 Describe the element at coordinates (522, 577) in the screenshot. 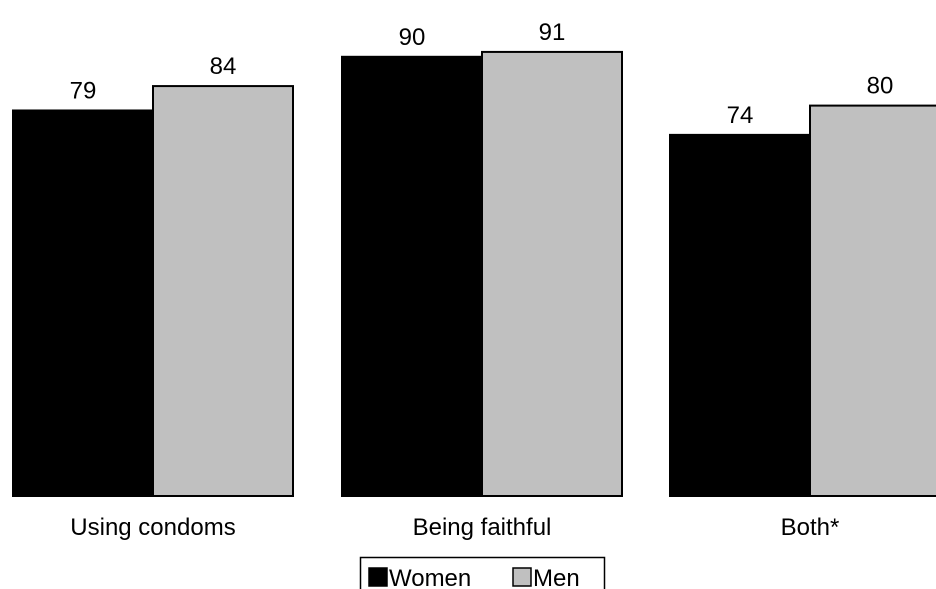

I see `legend-swatch-men` at that location.